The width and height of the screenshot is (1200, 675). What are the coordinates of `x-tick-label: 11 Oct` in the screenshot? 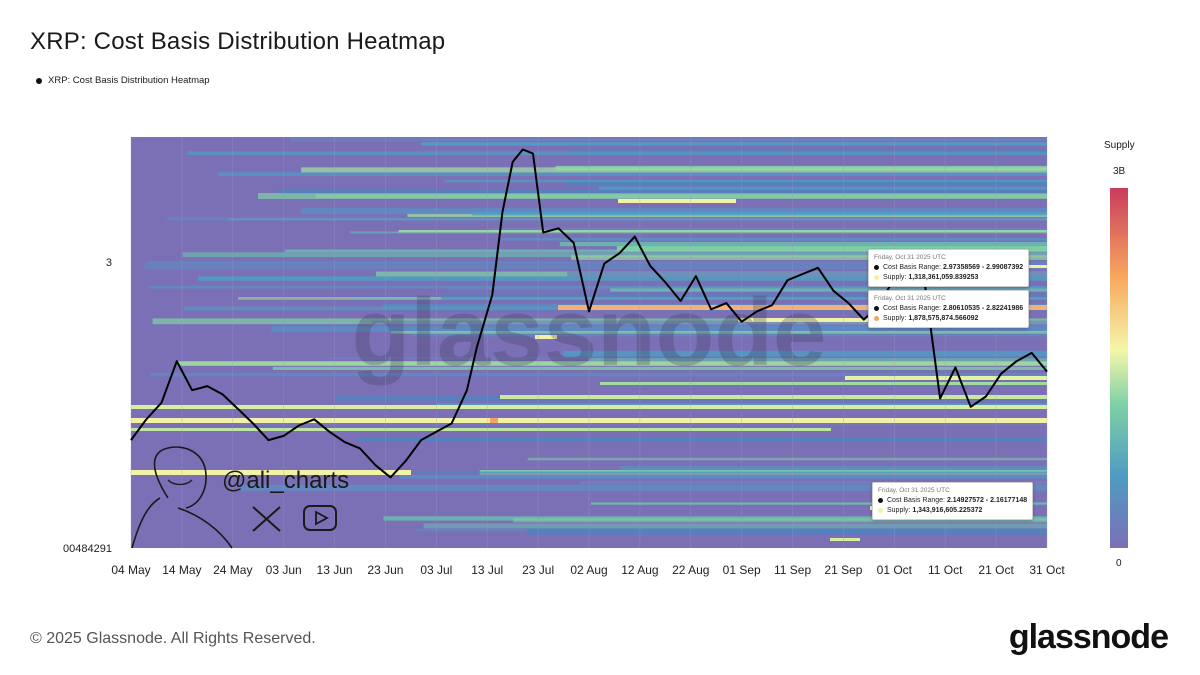 It's located at (945, 570).